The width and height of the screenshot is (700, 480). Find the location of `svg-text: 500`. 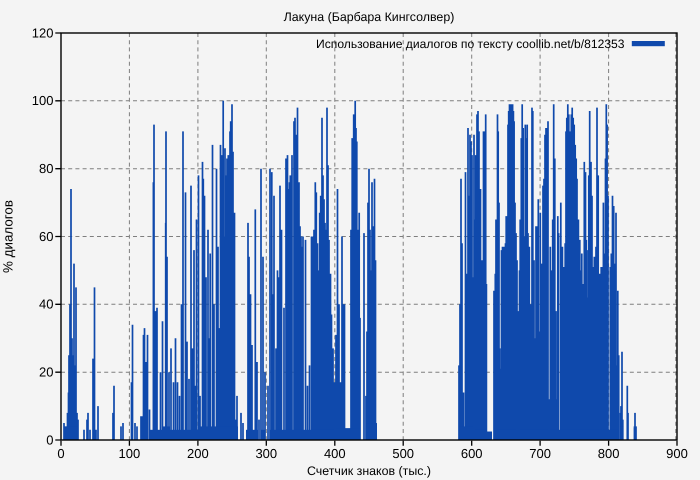

svg-text: 500 is located at coordinates (403, 453).